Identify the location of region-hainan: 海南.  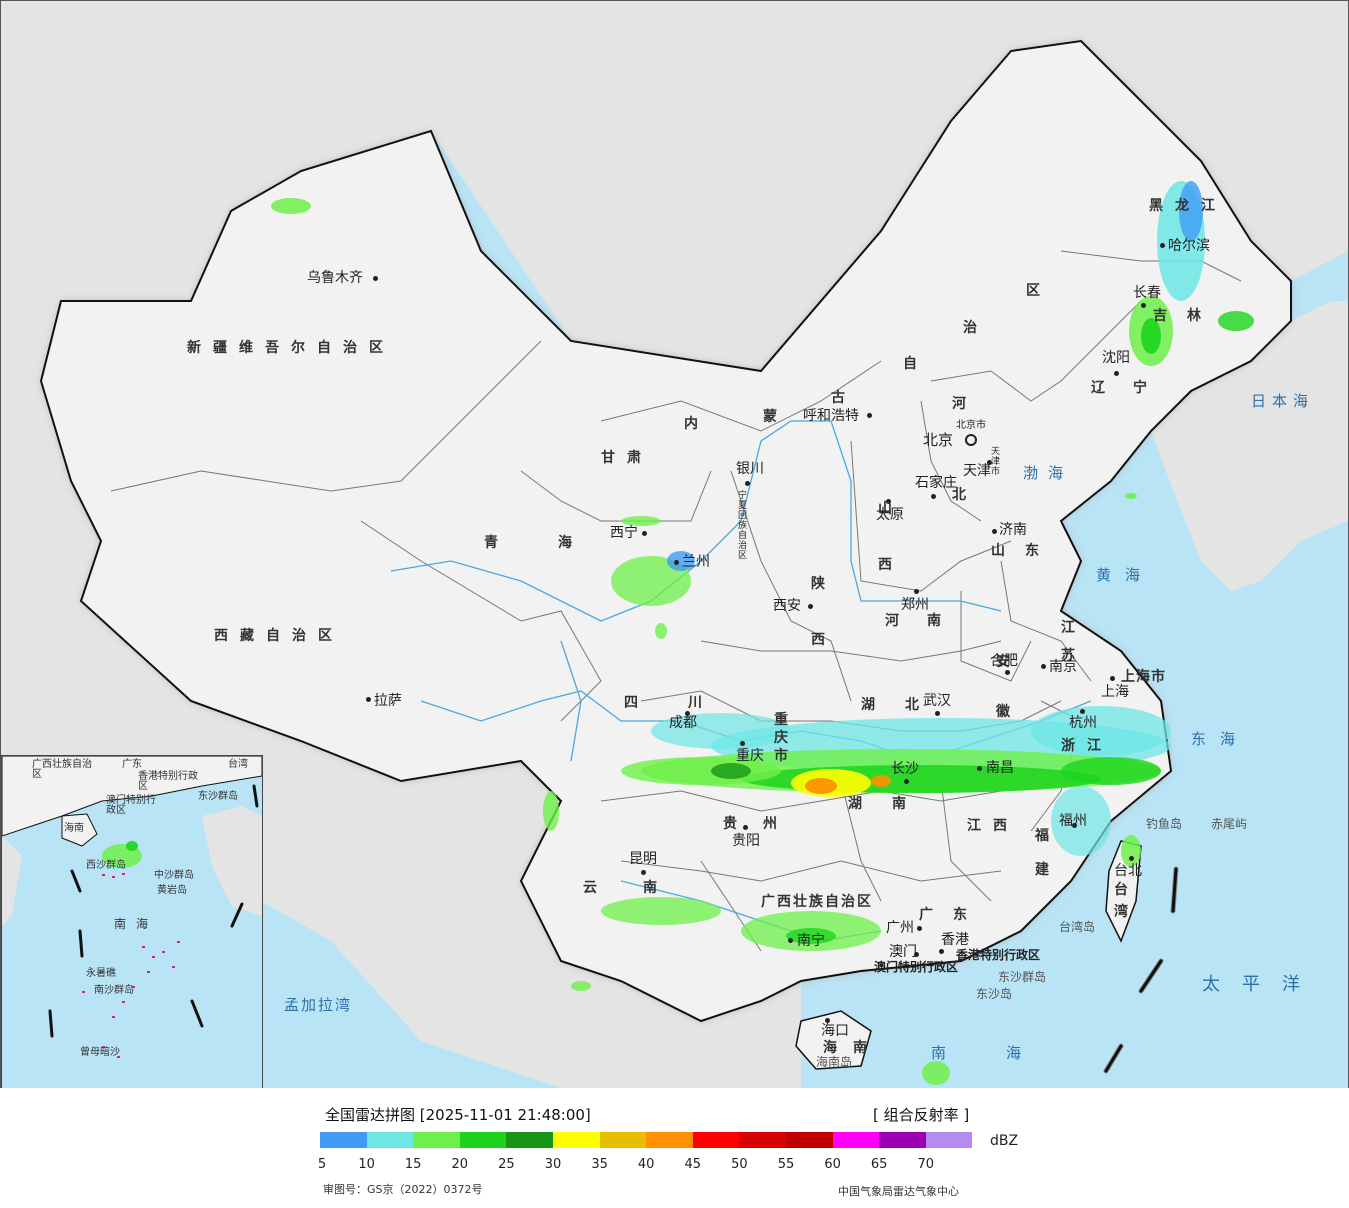
(853, 1048).